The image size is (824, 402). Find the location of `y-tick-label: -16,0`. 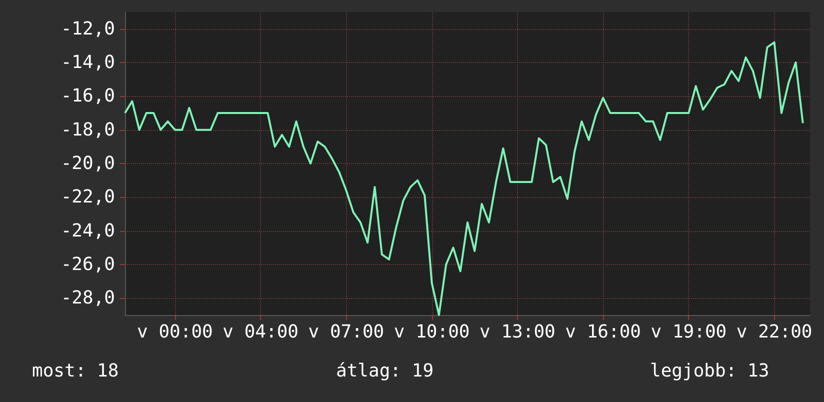

y-tick-label: -16,0 is located at coordinates (87, 96).